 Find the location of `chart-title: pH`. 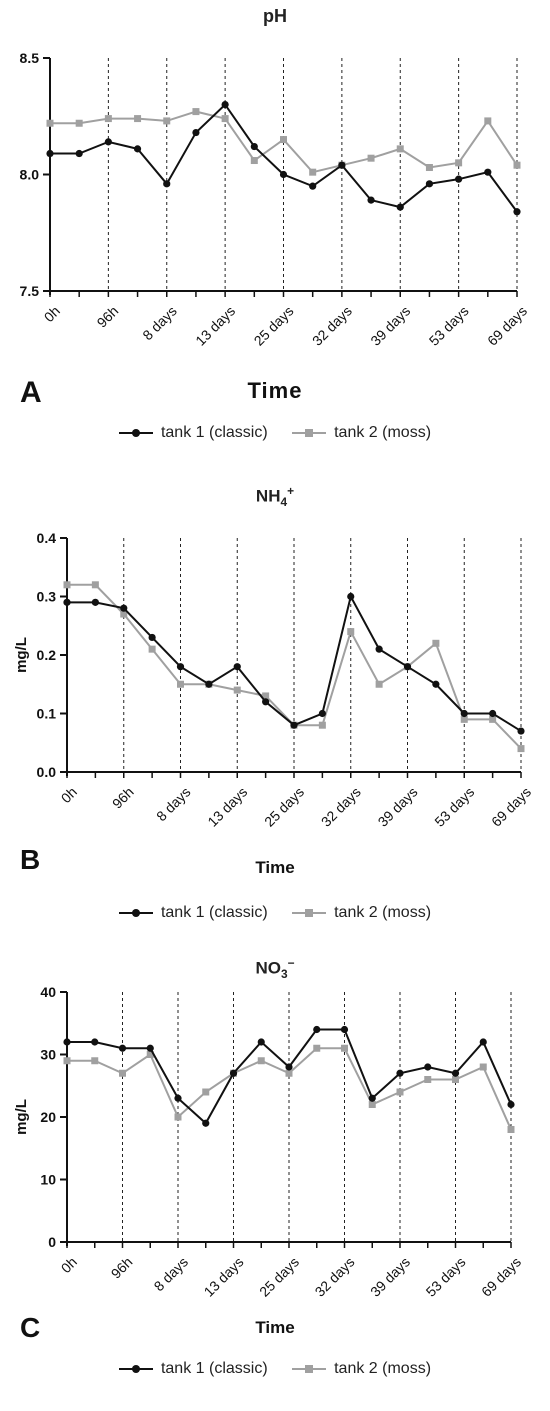

chart-title: pH is located at coordinates (275, 16).